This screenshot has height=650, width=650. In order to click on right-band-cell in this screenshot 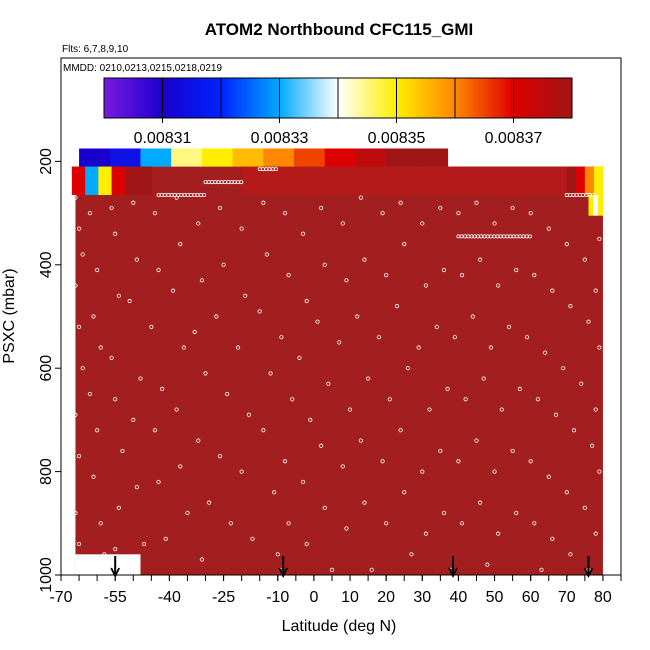, I will do `click(580, 181)`.